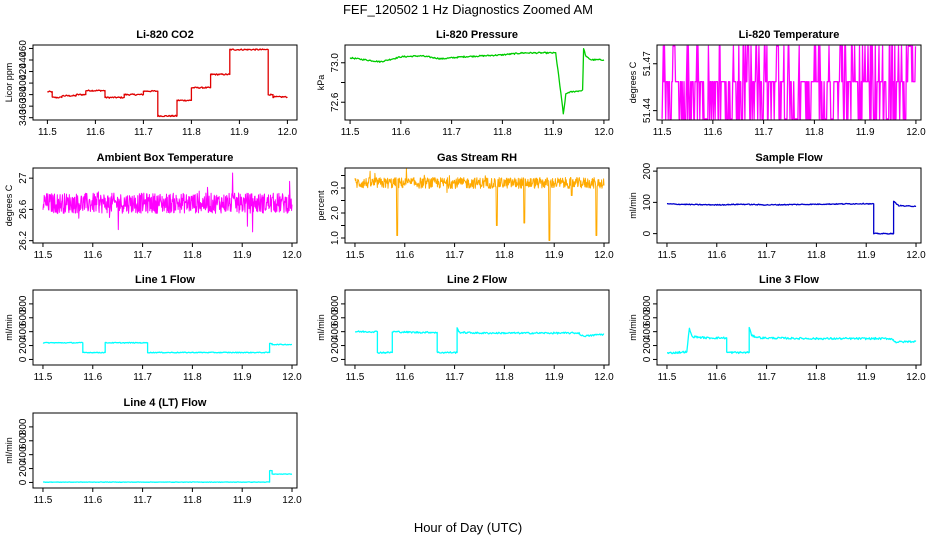 The image size is (936, 540). I want to click on panel-title: Line 1 Flow, so click(165, 280).